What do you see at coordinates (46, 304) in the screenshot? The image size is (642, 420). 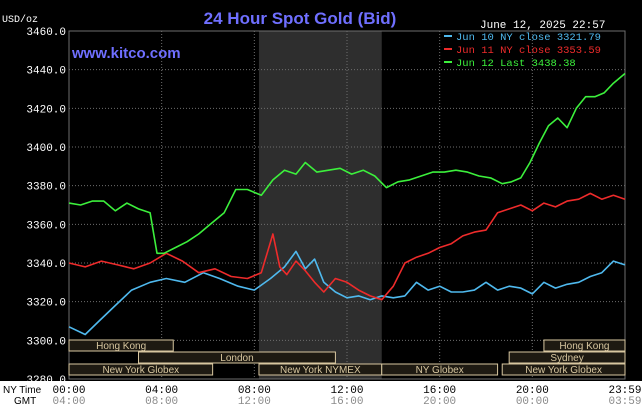 I see `y-tick-label: 3320.0` at bounding box center [46, 304].